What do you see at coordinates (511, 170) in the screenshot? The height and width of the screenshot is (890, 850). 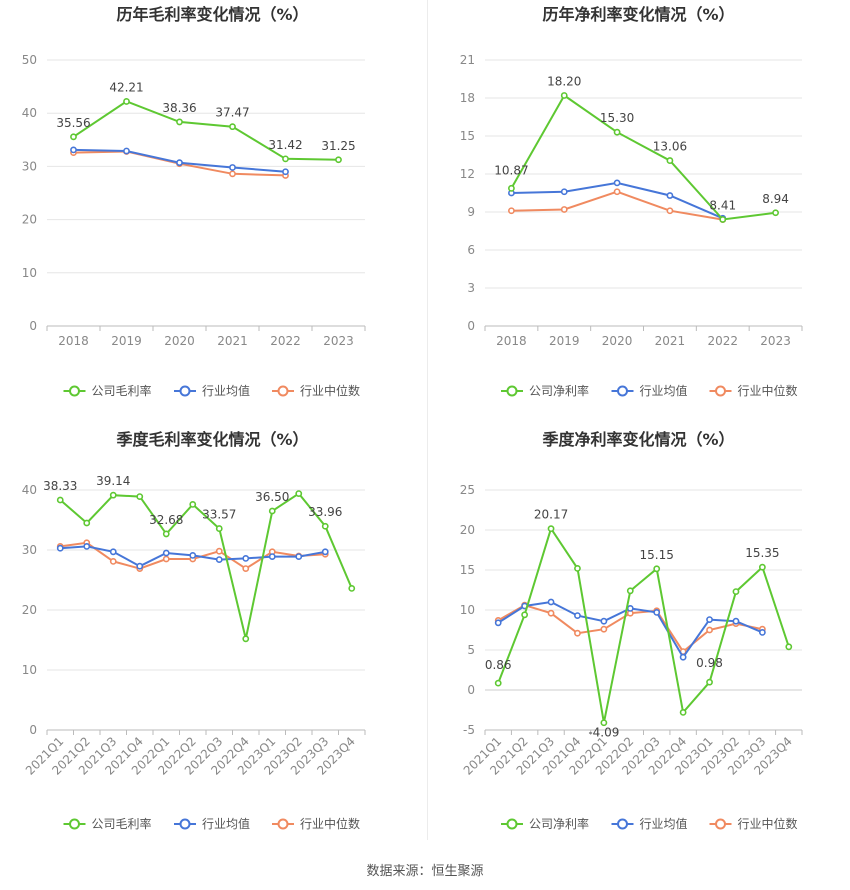 I see `data-label: 10.87` at bounding box center [511, 170].